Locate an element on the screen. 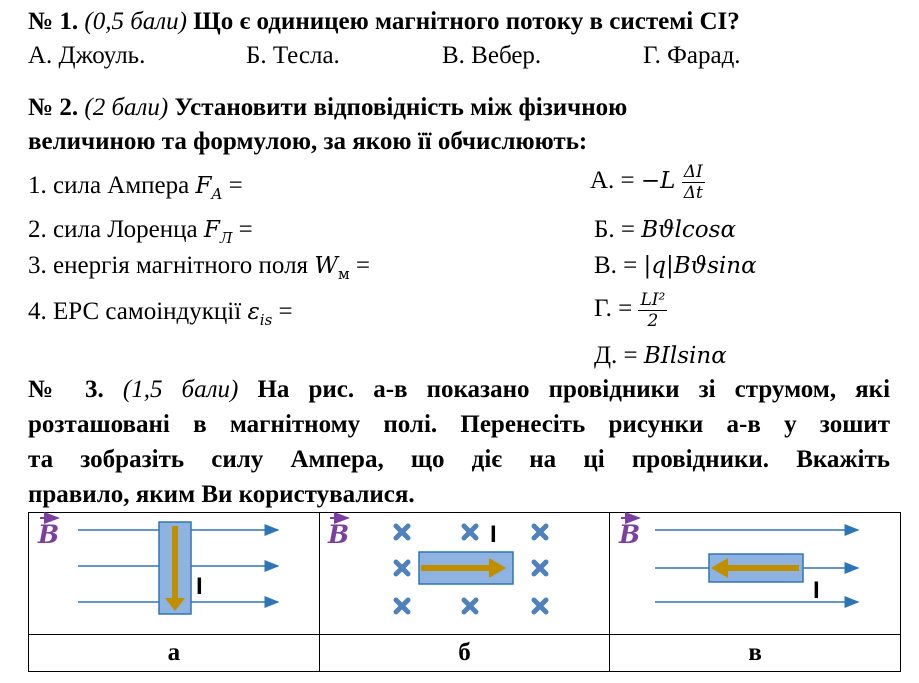  field-label-a: B is located at coordinates (48, 534).